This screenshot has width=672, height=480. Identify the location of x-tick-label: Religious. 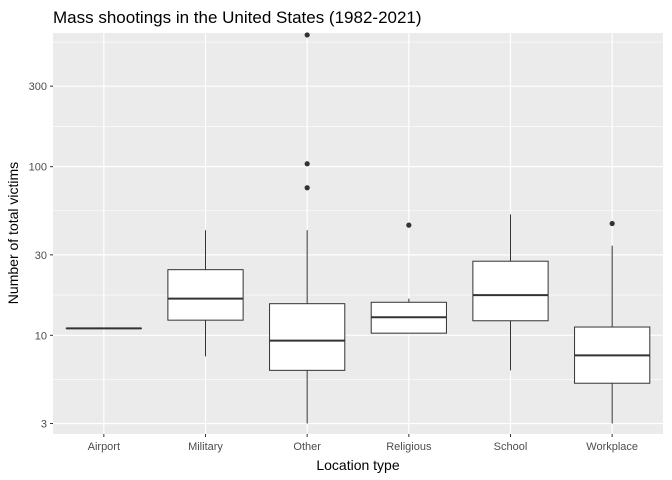
(409, 447).